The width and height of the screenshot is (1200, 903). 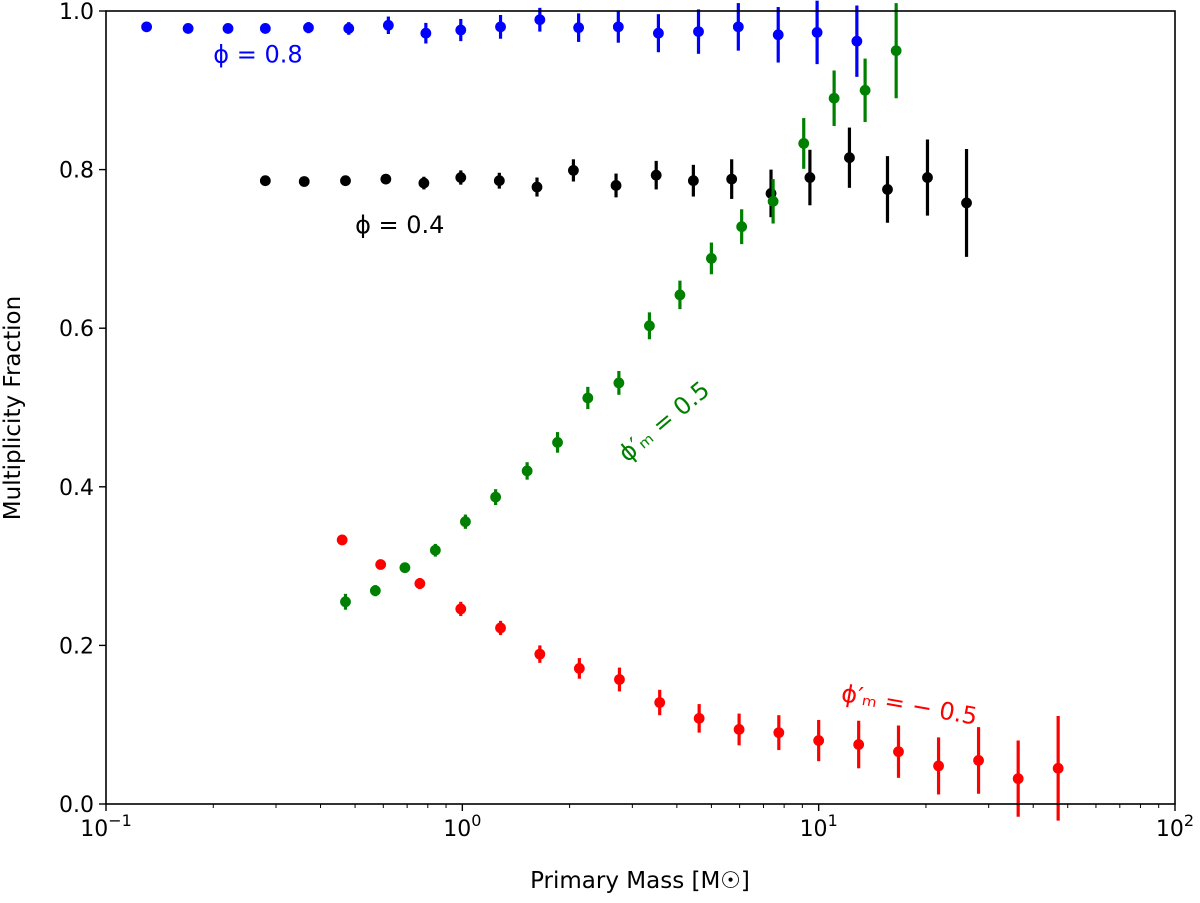 What do you see at coordinates (13, 408) in the screenshot?
I see `y-axis-title: Multiplicity Fraction` at bounding box center [13, 408].